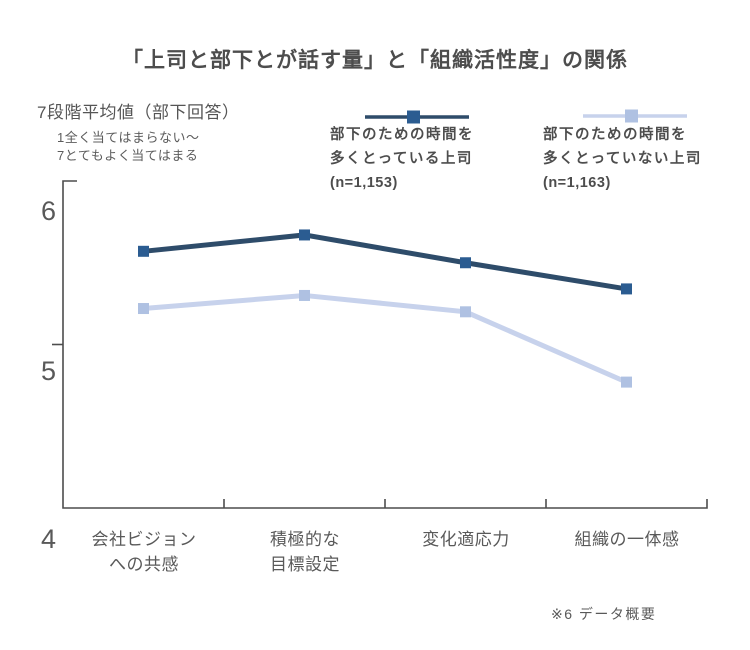 This screenshot has width=750, height=650. What do you see at coordinates (48, 211) in the screenshot?
I see `y-tick-label-6: 6` at bounding box center [48, 211].